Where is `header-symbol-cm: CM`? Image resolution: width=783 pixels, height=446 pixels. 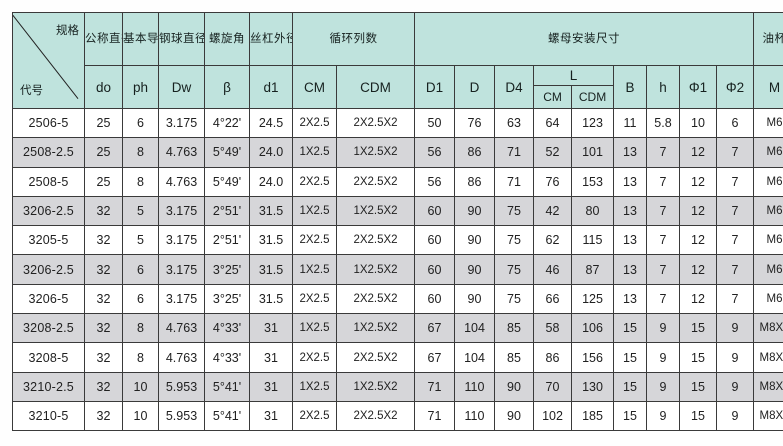
header-symbol-cm: CM is located at coordinates (314, 87).